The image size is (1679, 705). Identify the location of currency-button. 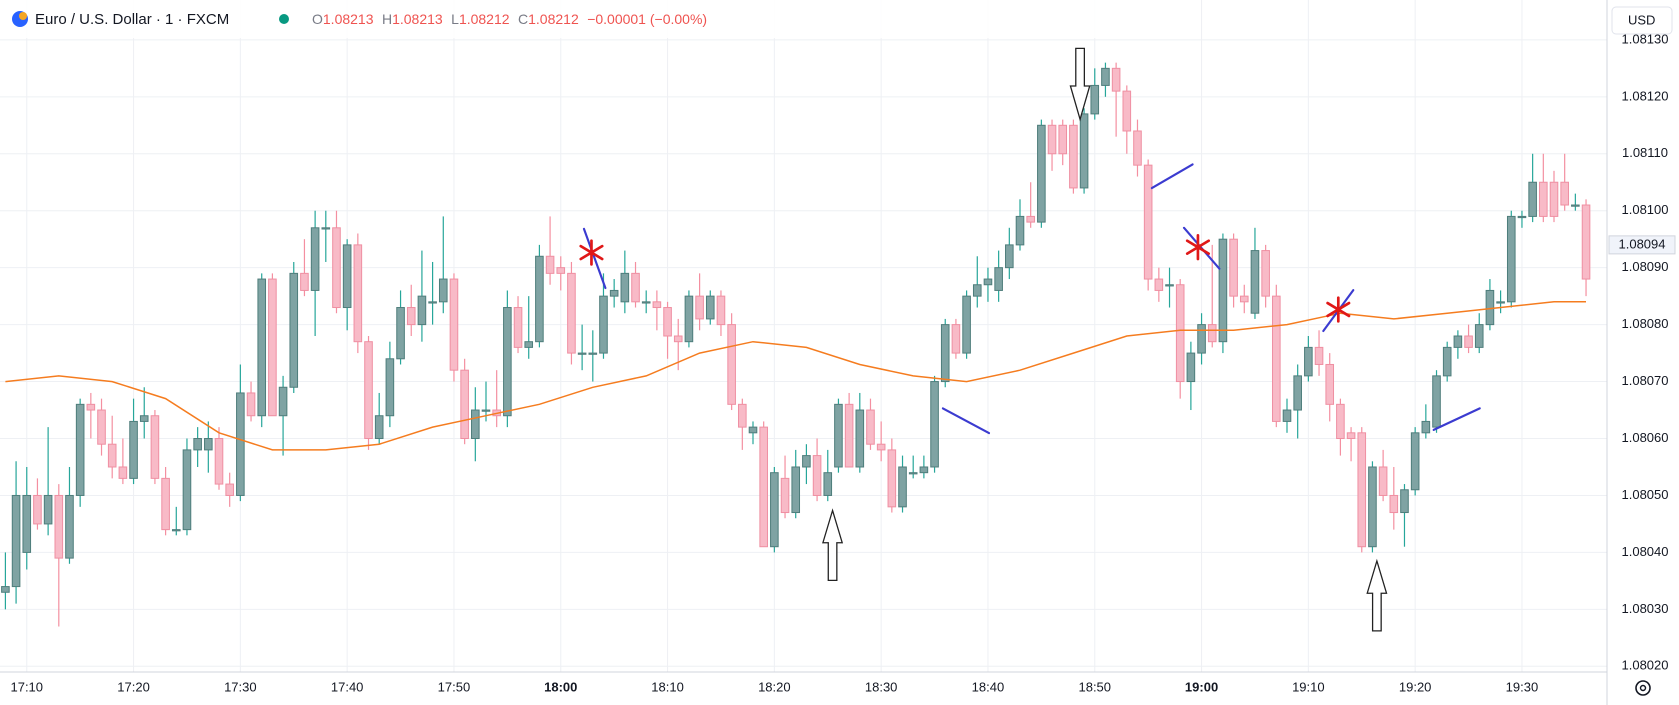
(1642, 20).